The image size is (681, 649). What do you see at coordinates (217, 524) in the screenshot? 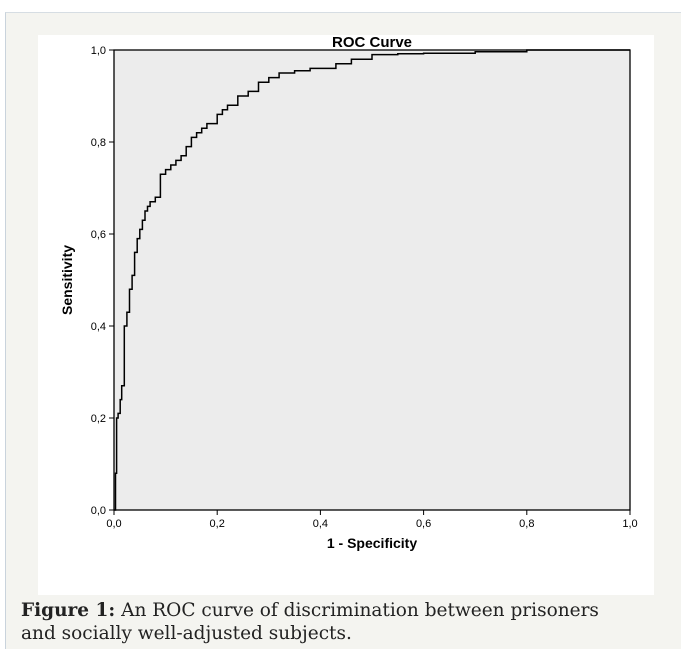
I see `x-tick-label: 0,2` at bounding box center [217, 524].